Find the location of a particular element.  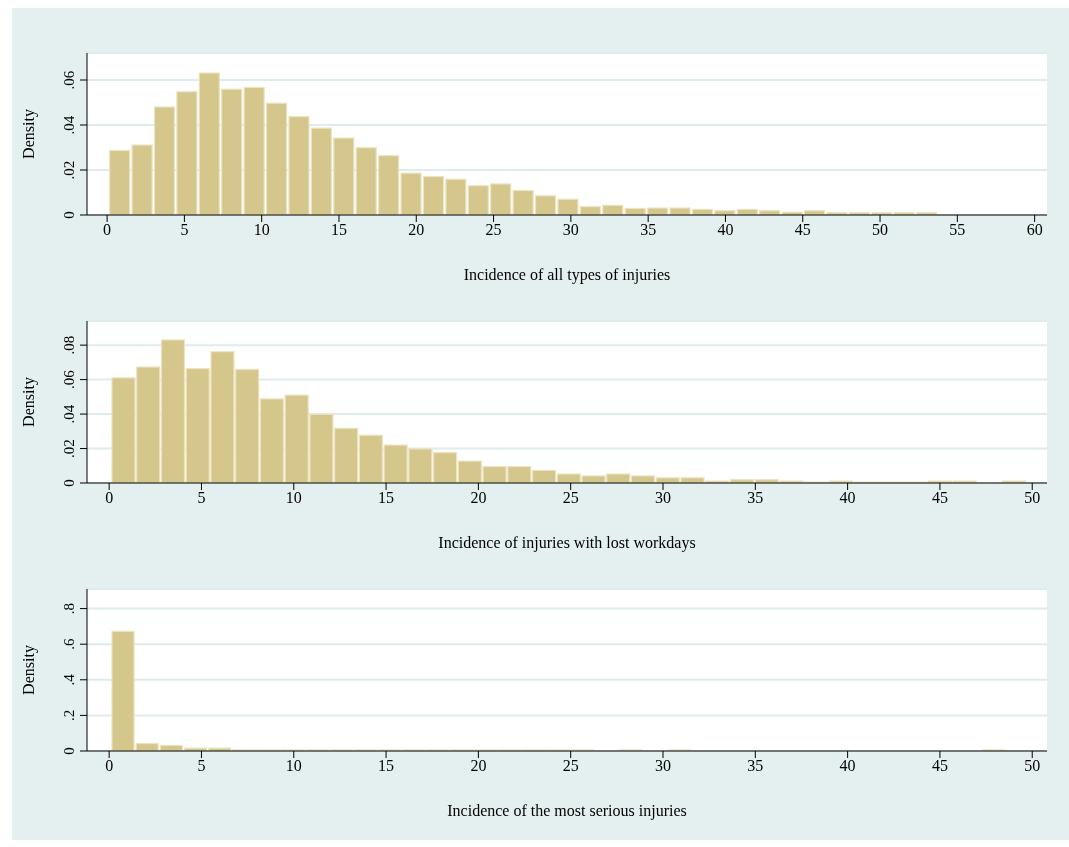

y-tick-label: .08 is located at coordinates (69, 345).